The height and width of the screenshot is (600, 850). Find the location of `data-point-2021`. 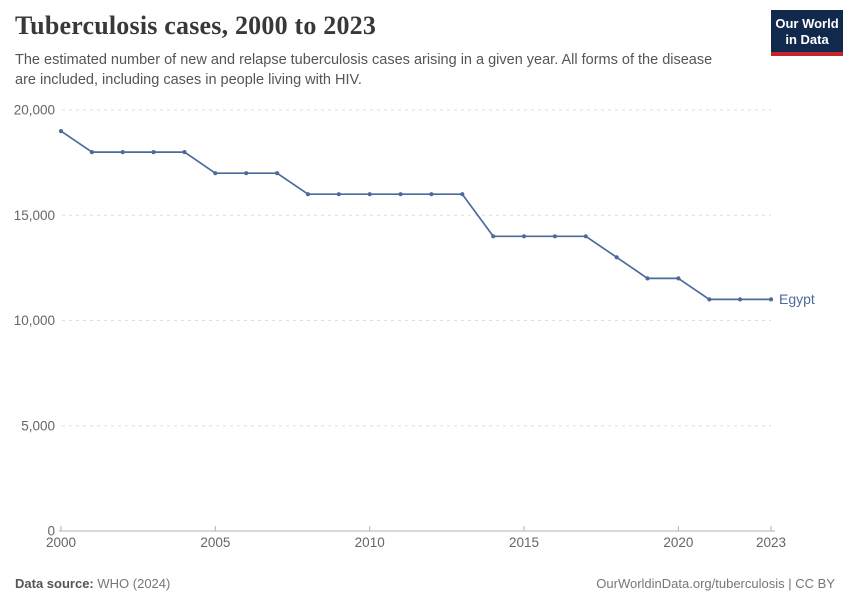

data-point-2021 is located at coordinates (709, 299).